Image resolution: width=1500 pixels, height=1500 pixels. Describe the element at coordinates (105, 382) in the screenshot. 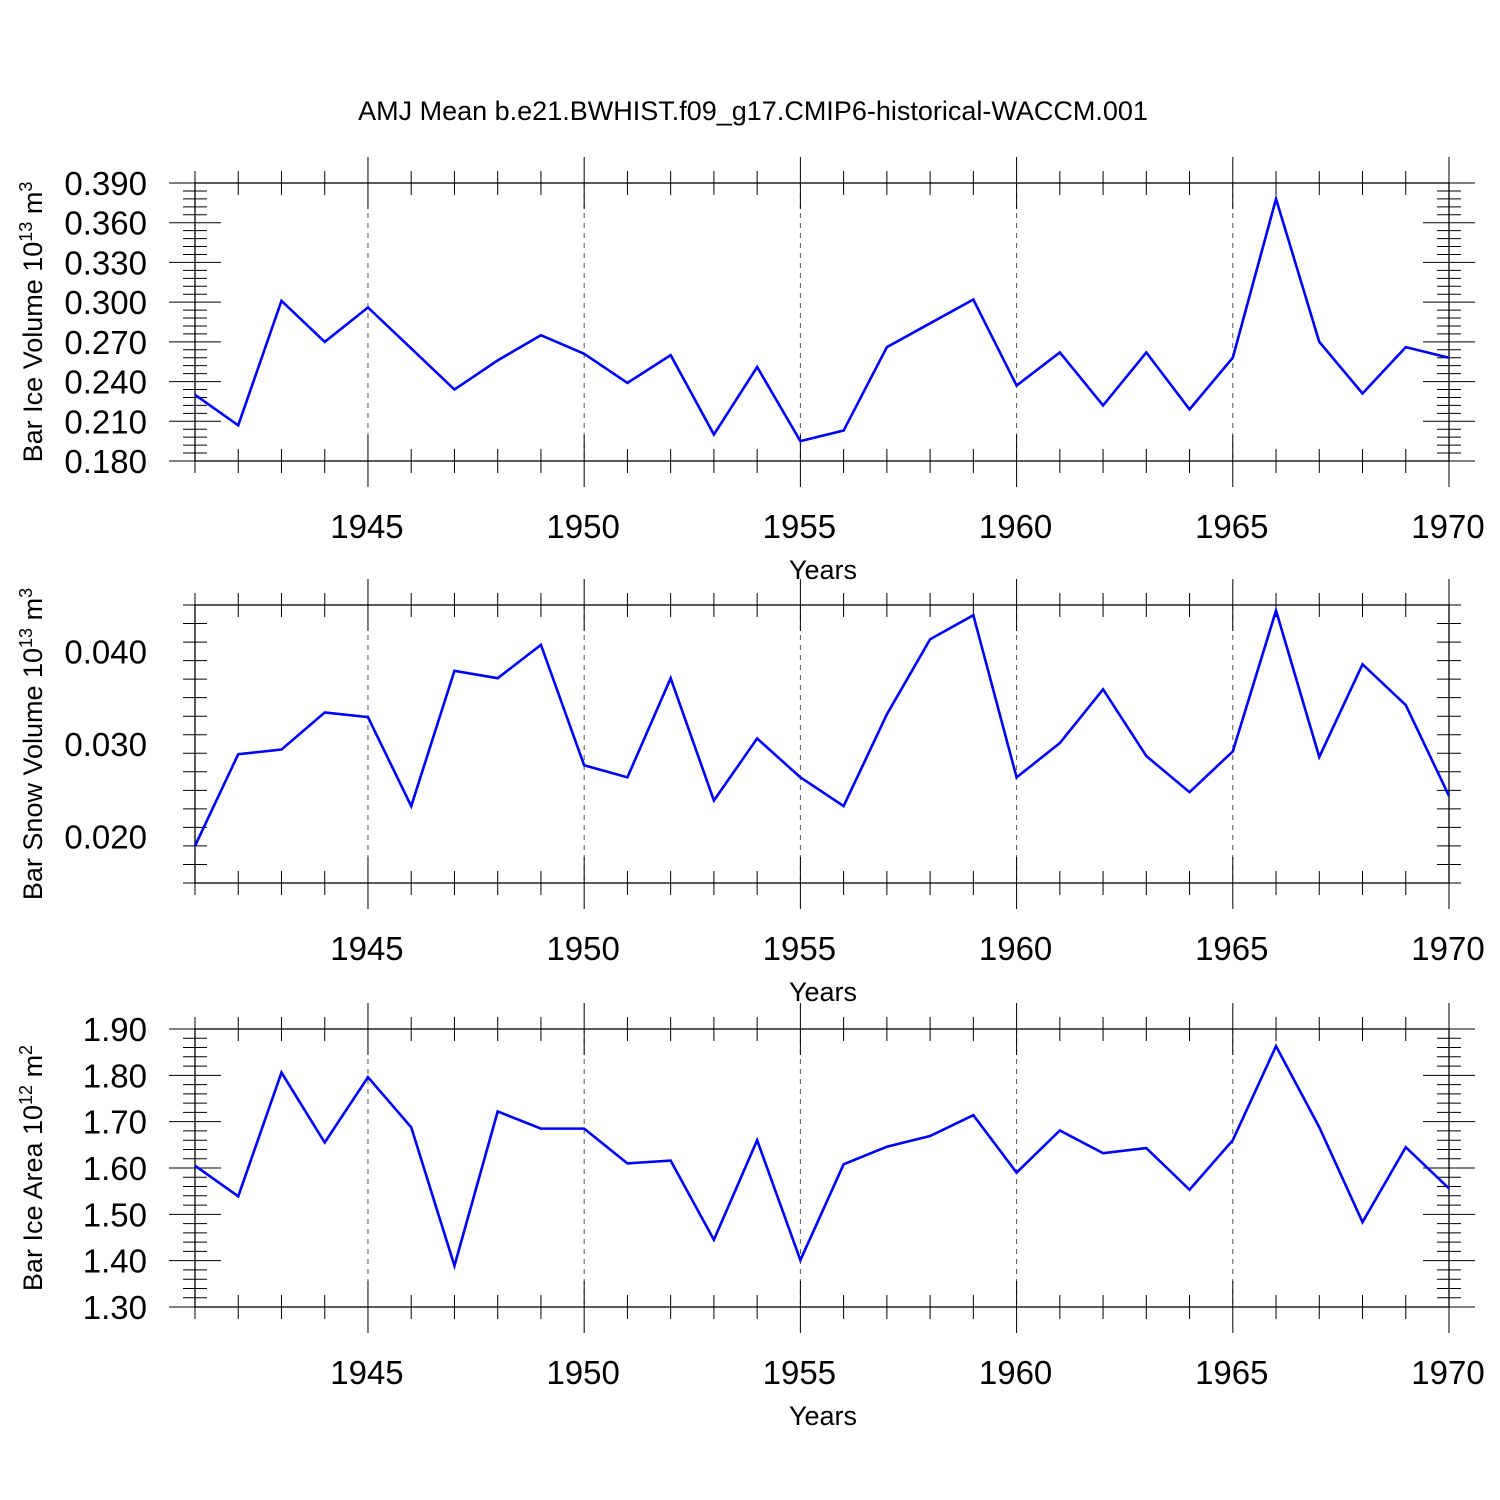

I see `y-tick-label-0.240: 0.240` at that location.